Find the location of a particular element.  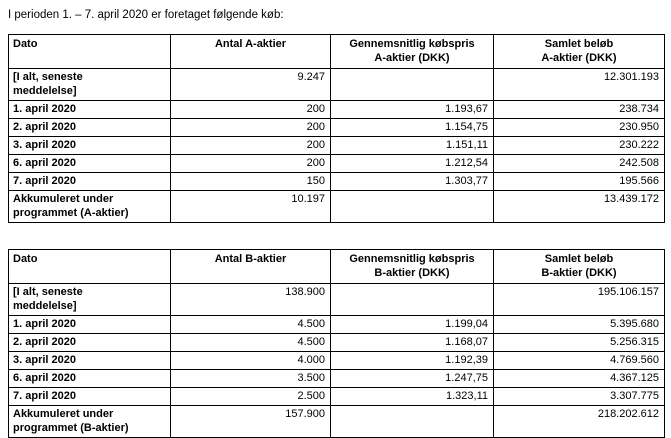

date-label-cell: Akkumuleret under programmet (A-aktier) is located at coordinates (89, 206).